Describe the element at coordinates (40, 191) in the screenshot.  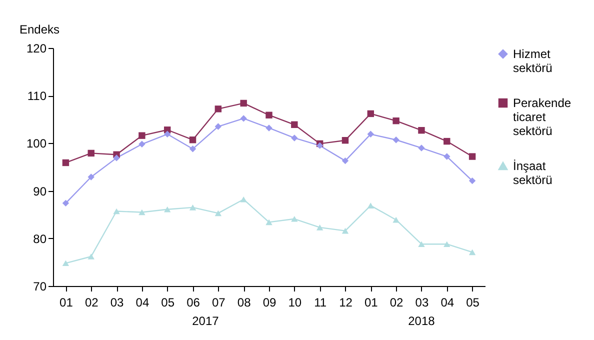
I see `y-tick-label: 90` at that location.